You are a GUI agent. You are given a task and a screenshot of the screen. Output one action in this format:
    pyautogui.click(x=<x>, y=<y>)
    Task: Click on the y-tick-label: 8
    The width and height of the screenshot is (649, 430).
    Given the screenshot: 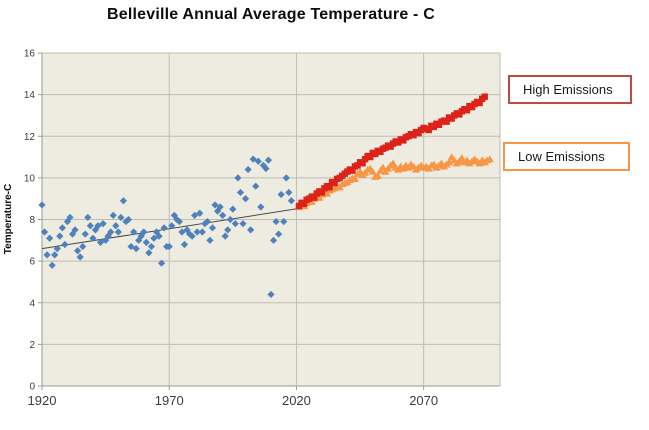 What is the action you would take?
    pyautogui.click(x=32, y=220)
    